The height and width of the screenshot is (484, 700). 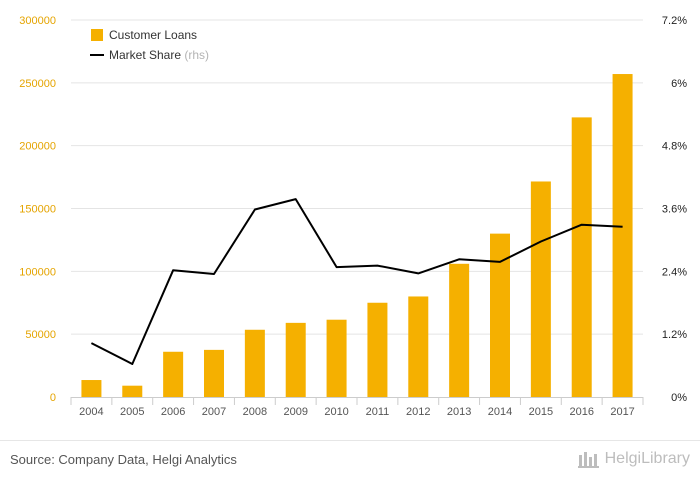 I want to click on library-icon, so click(x=588, y=460).